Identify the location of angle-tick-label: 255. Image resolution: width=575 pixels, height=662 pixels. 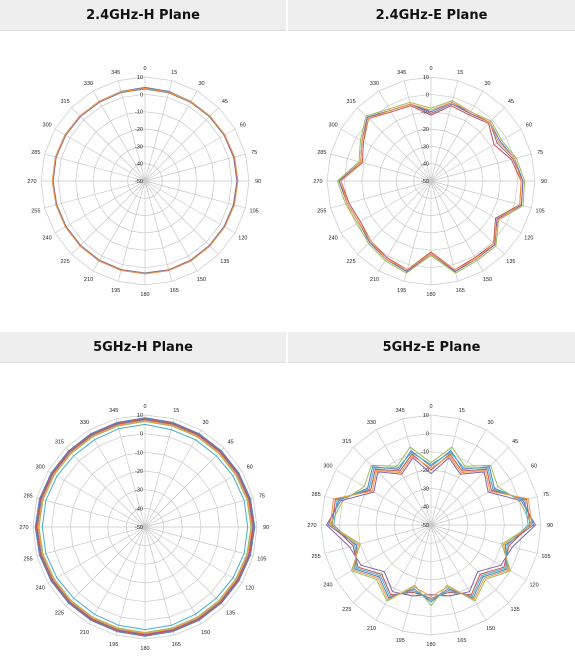
(321, 211).